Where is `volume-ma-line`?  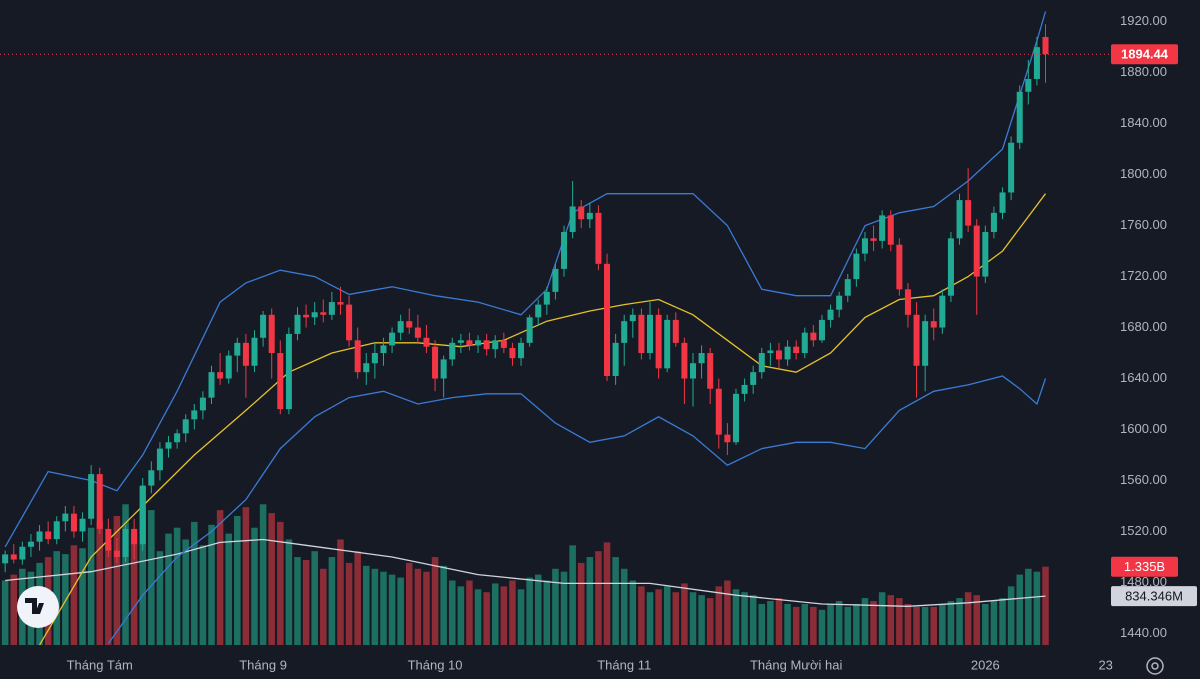 volume-ma-line is located at coordinates (525, 572).